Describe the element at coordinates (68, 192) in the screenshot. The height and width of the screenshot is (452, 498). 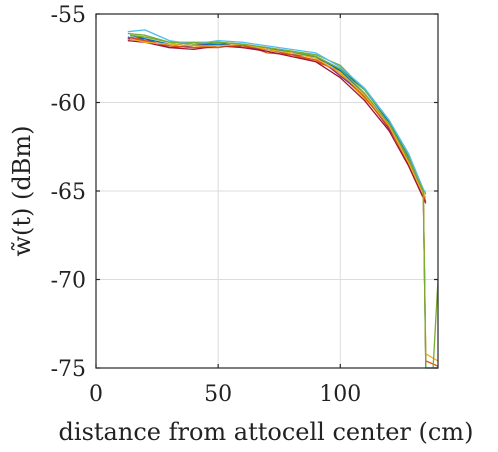
I see `y-tick-label-2: -65` at that location.